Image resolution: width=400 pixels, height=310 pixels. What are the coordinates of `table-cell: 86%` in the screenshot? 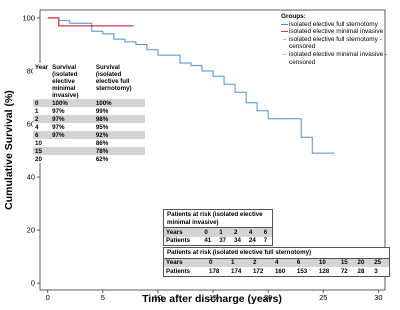 It's located at (102, 143).